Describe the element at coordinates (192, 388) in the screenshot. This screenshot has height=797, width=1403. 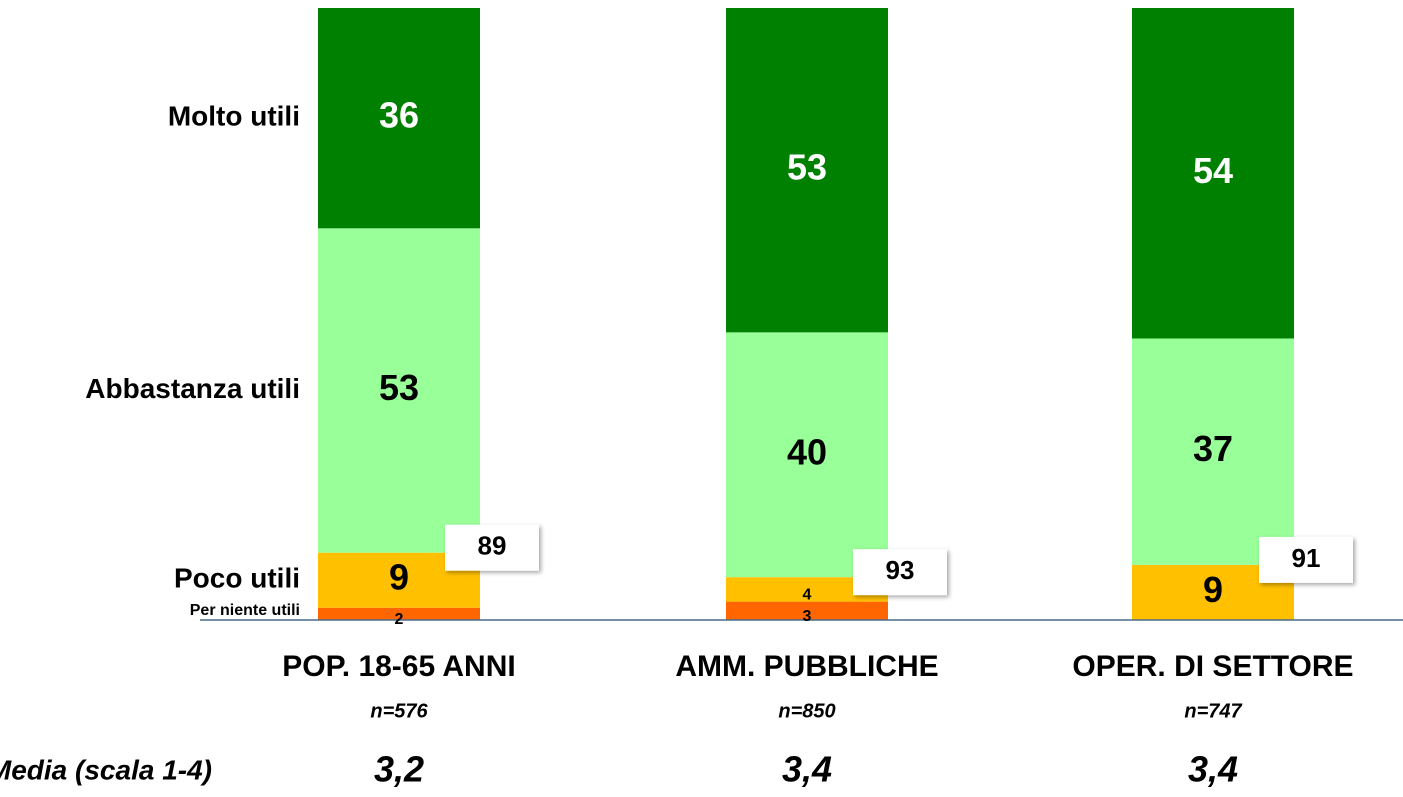
I see `series-label: Abbastanza utili` at that location.